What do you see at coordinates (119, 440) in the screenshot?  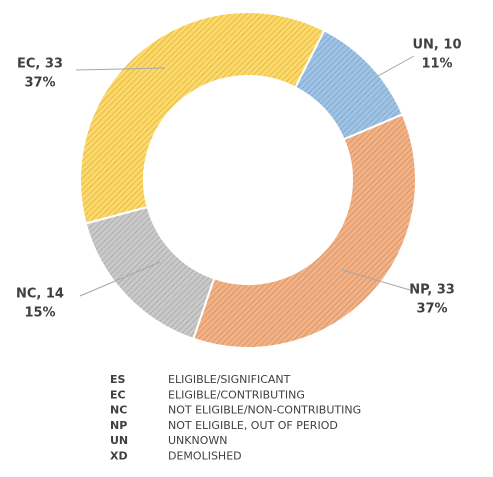 I see `legend-code: UN` at bounding box center [119, 440].